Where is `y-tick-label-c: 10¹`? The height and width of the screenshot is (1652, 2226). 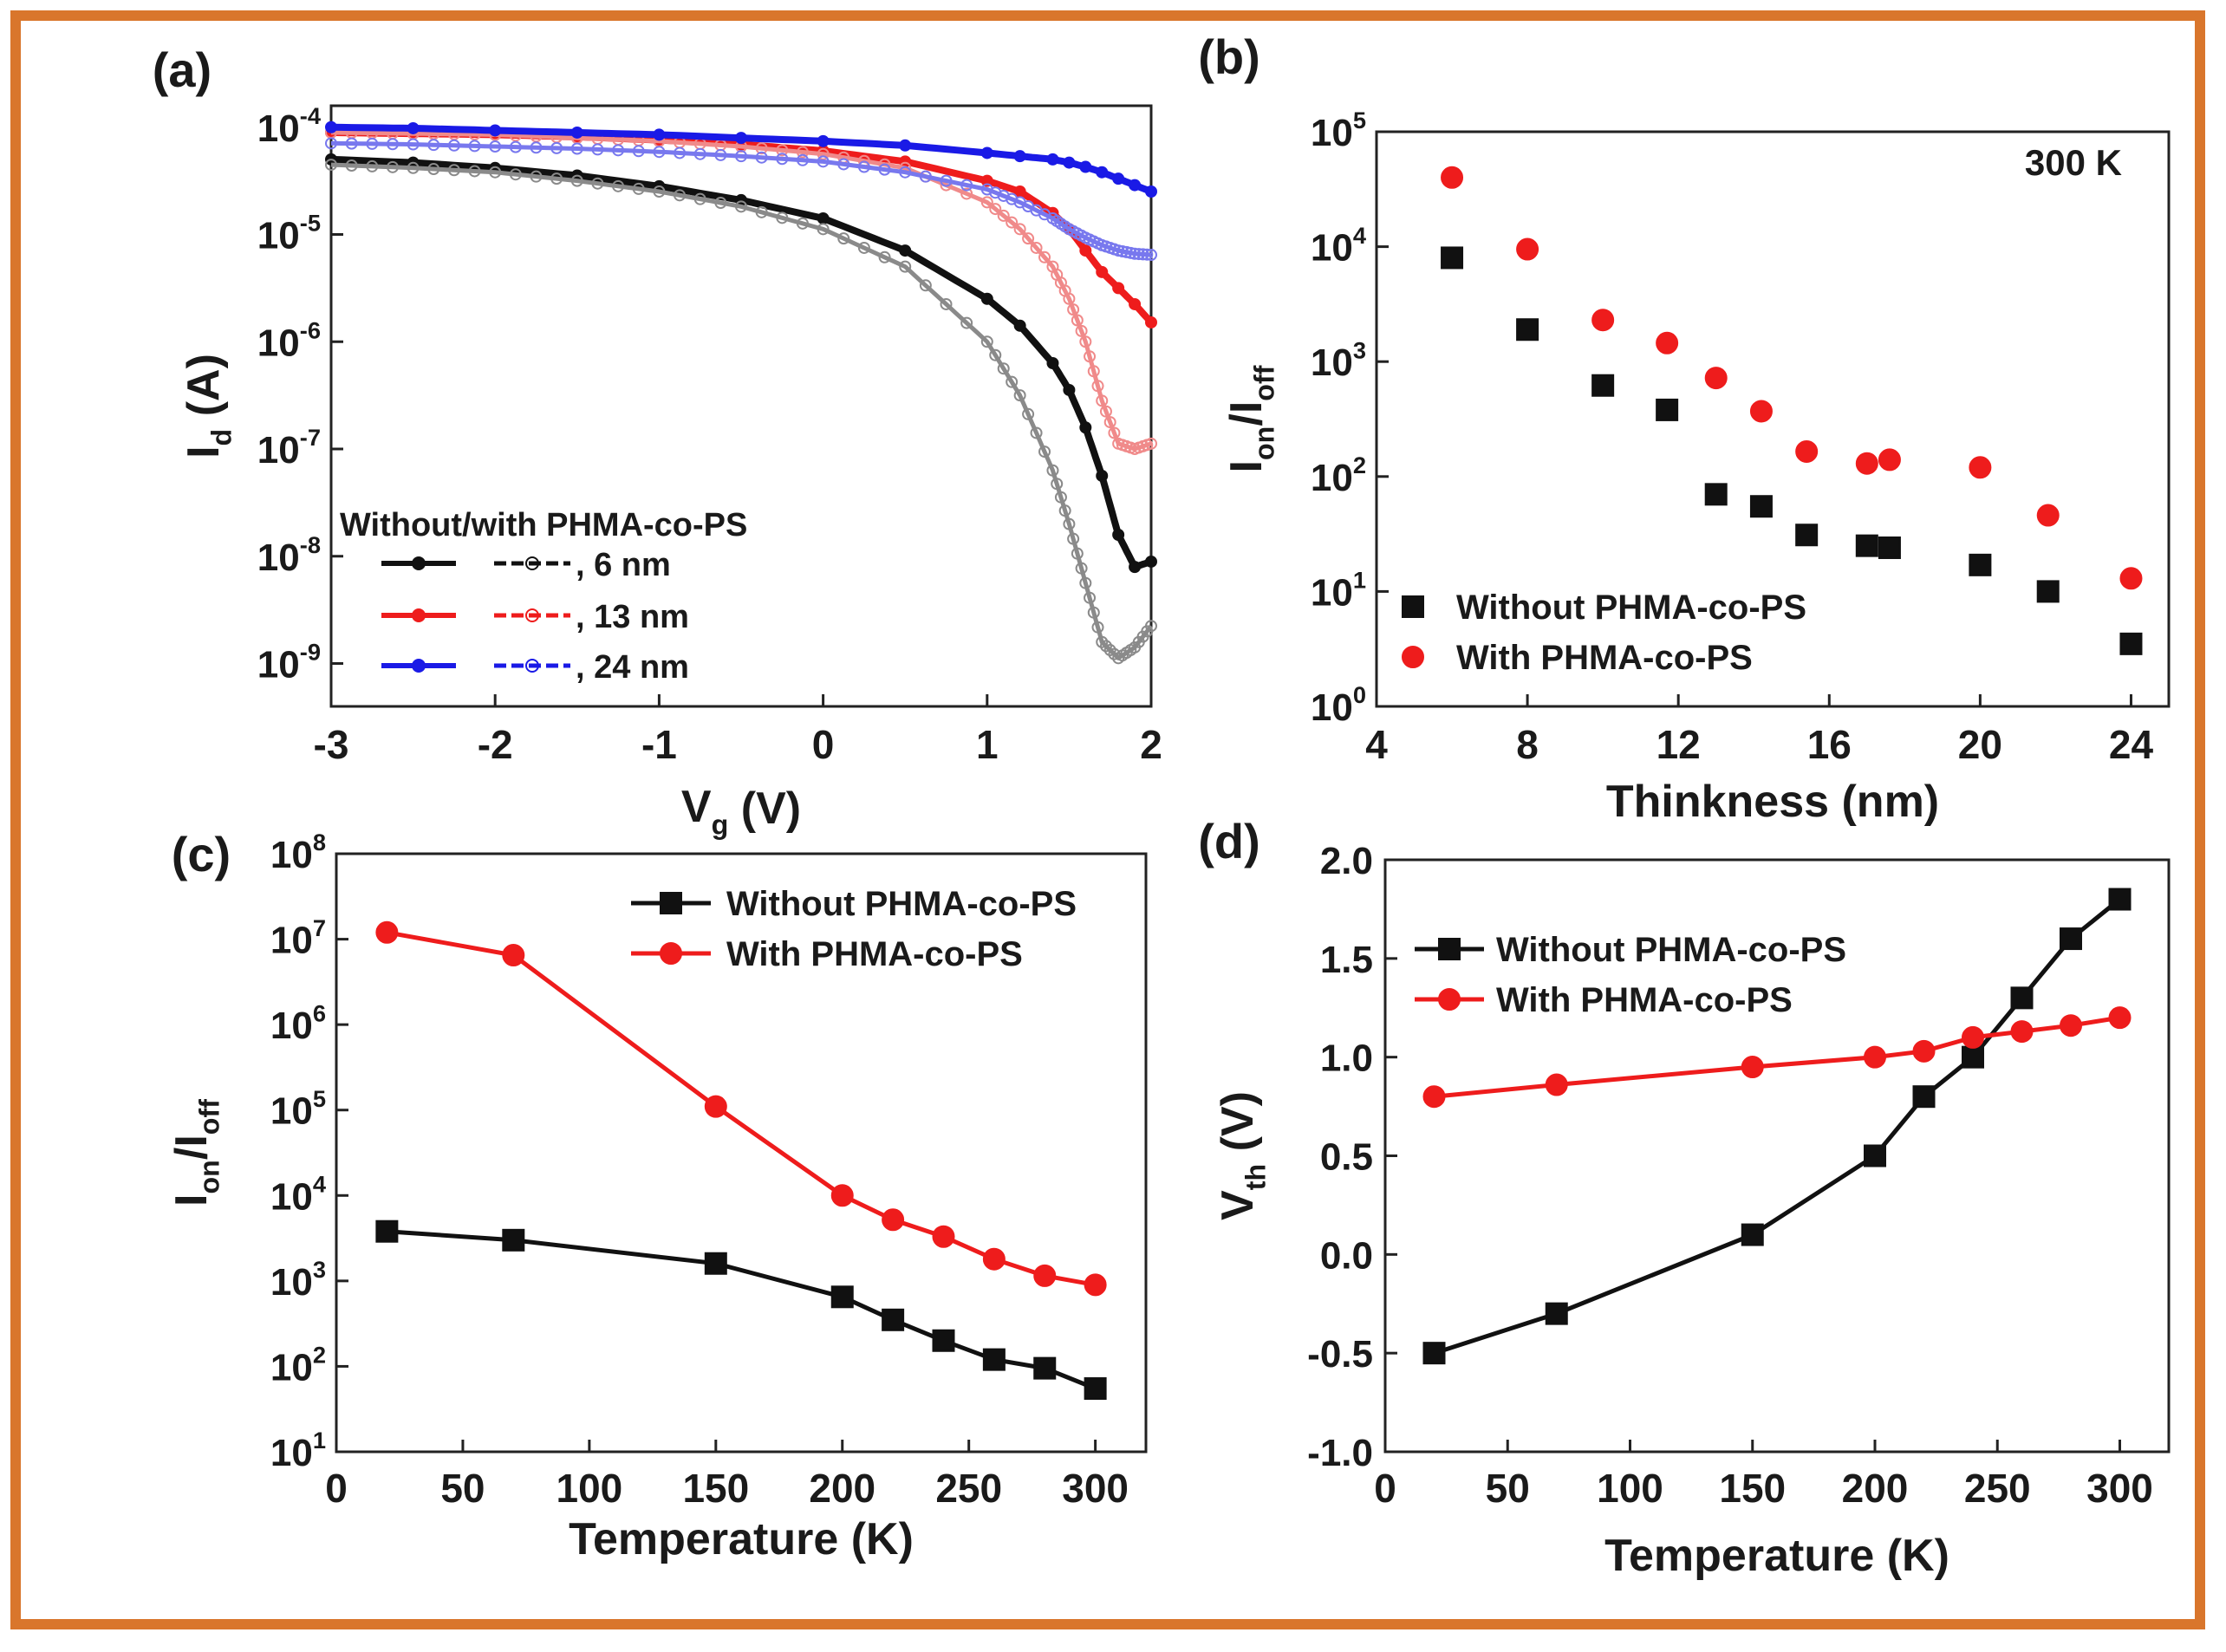 y-tick-label-c: 10¹ is located at coordinates (298, 1450).